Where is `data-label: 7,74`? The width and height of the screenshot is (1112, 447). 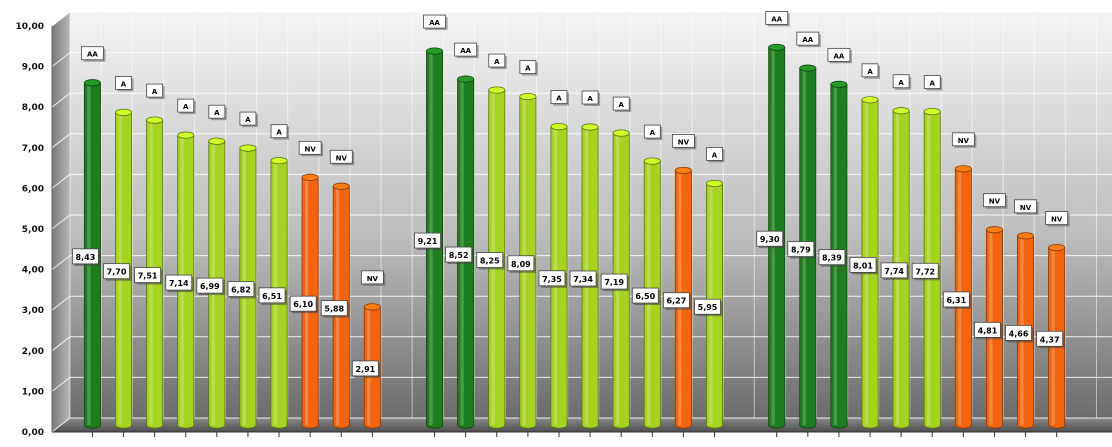
data-label: 7,74 is located at coordinates (894, 271).